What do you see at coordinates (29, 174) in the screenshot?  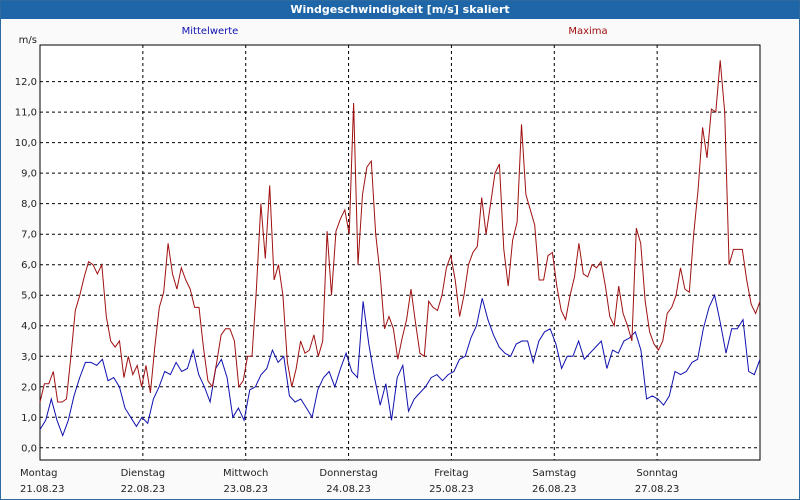 I see `y-tick-label: 9,0` at bounding box center [29, 174].